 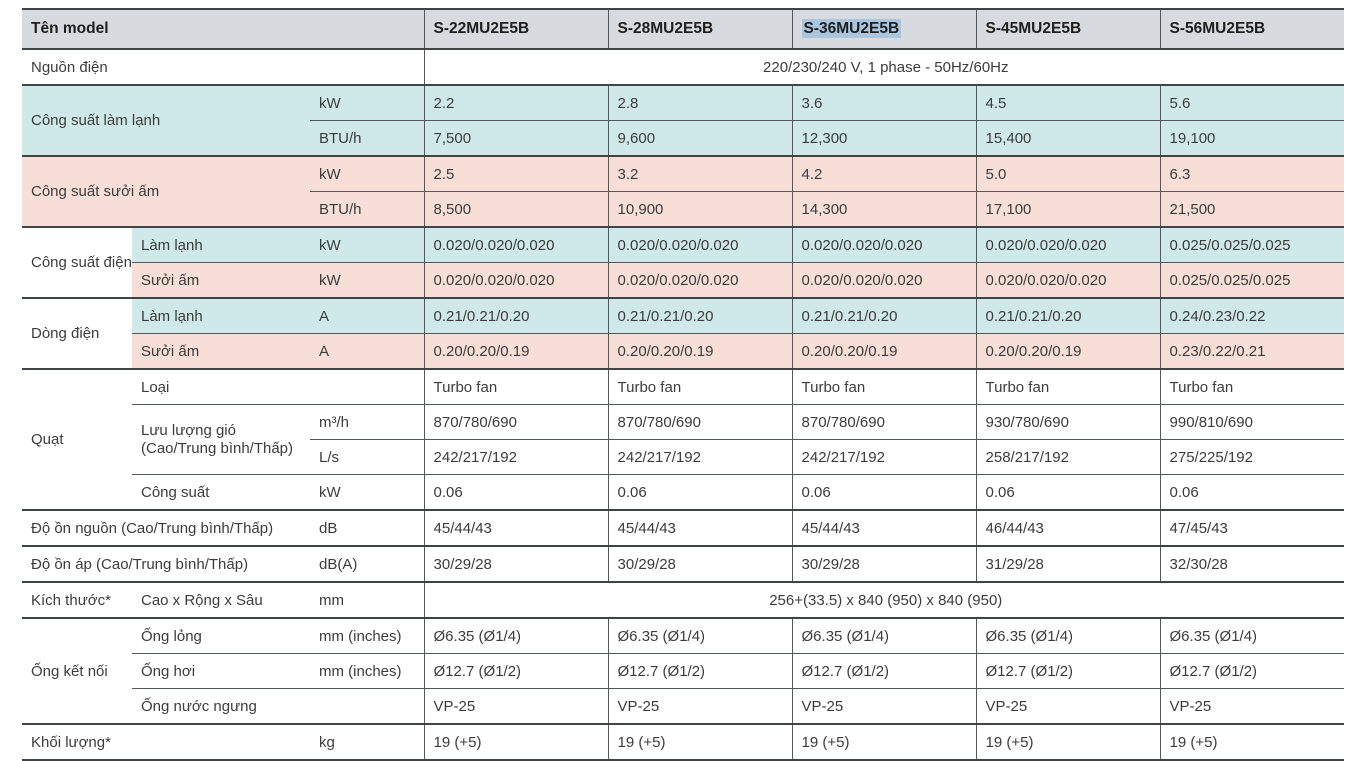 What do you see at coordinates (1068, 527) in the screenshot?
I see `spec-value: 46/44/43` at bounding box center [1068, 527].